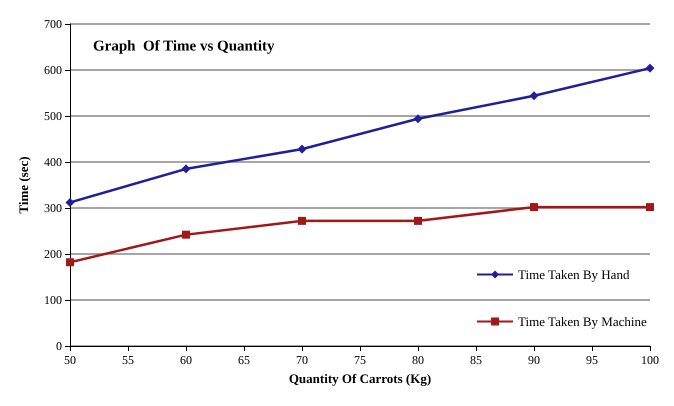 Image resolution: width=674 pixels, height=406 pixels. I want to click on y-tick-label: 600, so click(53, 70).